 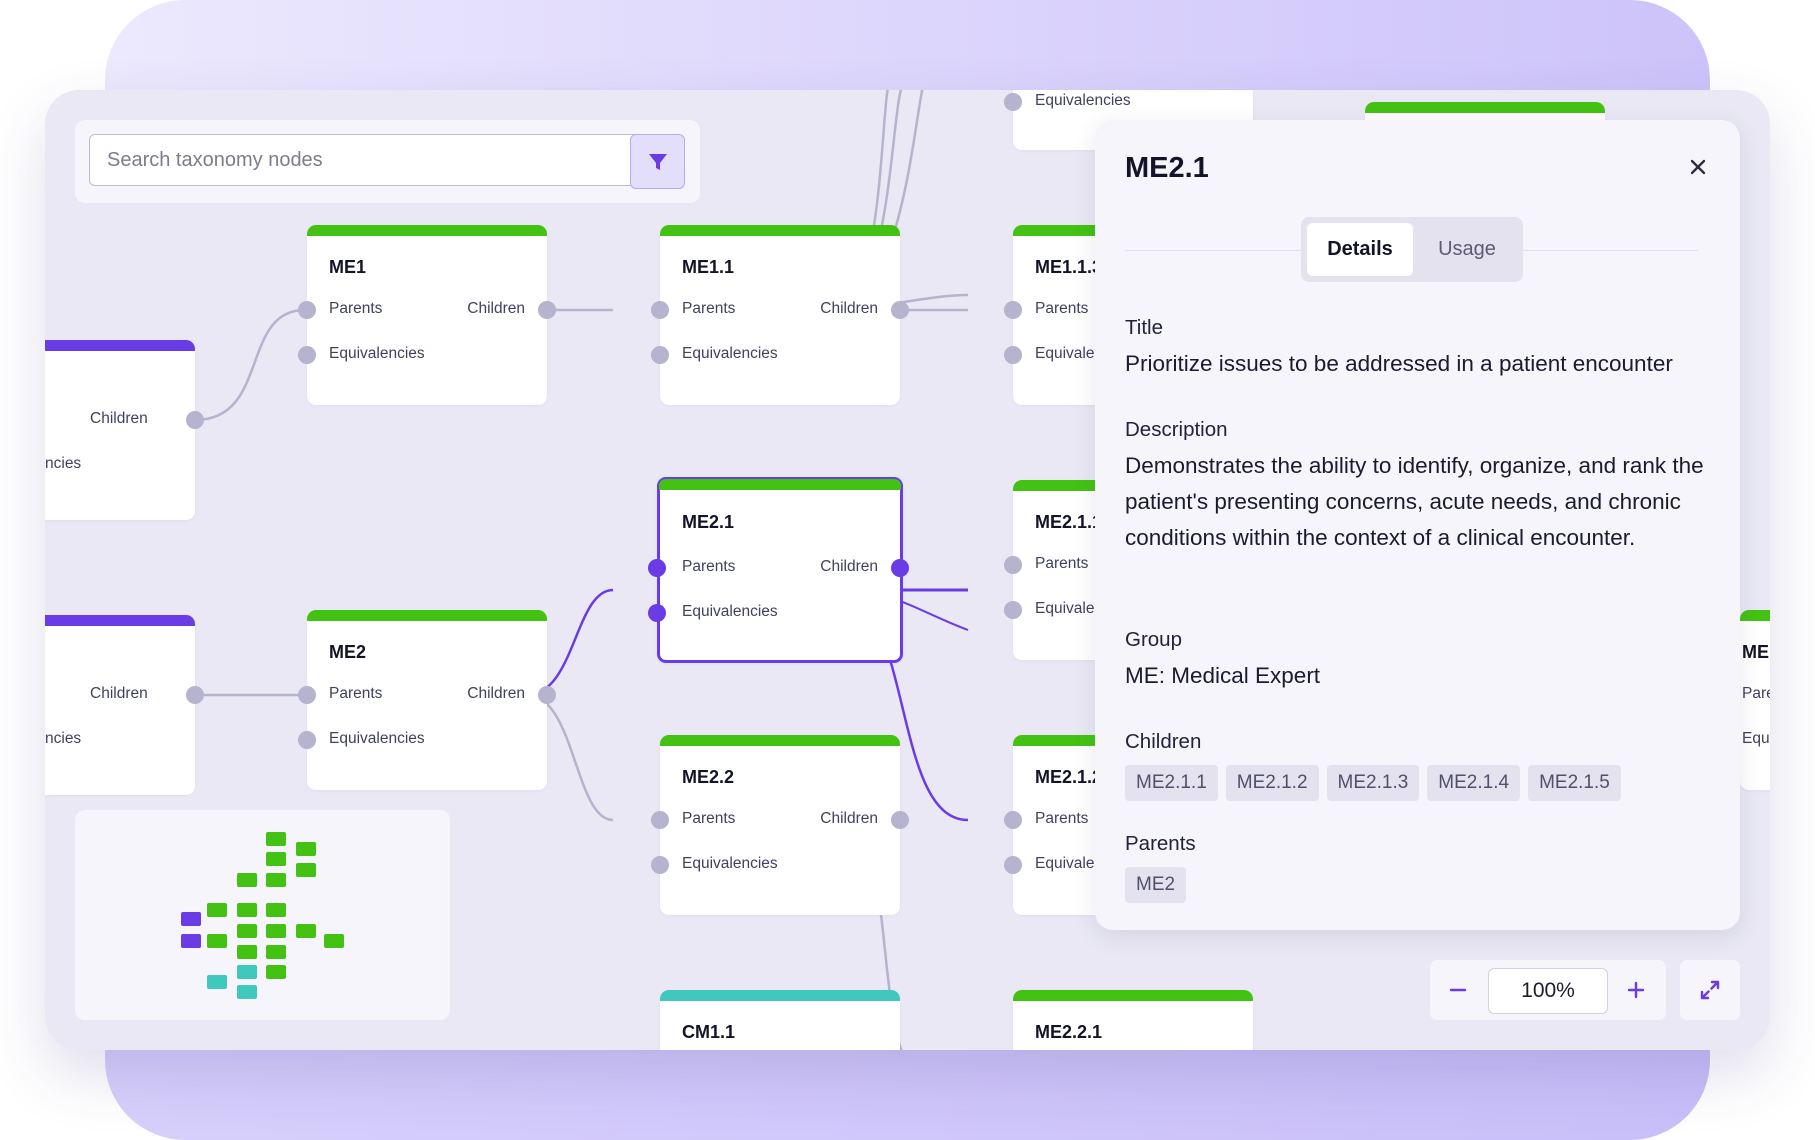 I want to click on minus-icon, so click(x=1458, y=990).